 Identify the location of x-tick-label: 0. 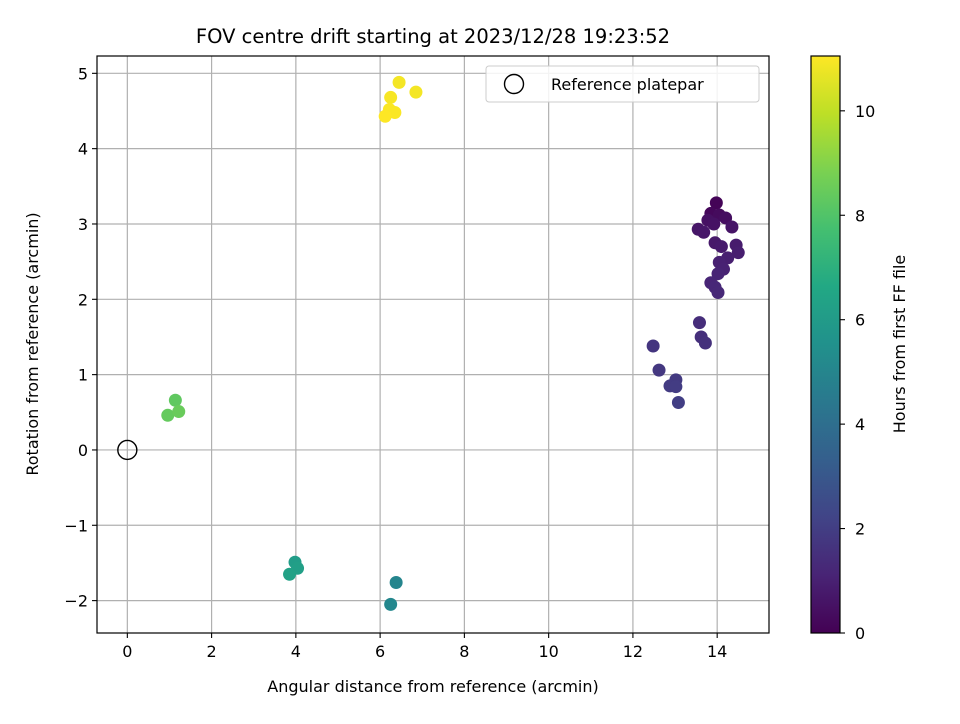
(127, 651).